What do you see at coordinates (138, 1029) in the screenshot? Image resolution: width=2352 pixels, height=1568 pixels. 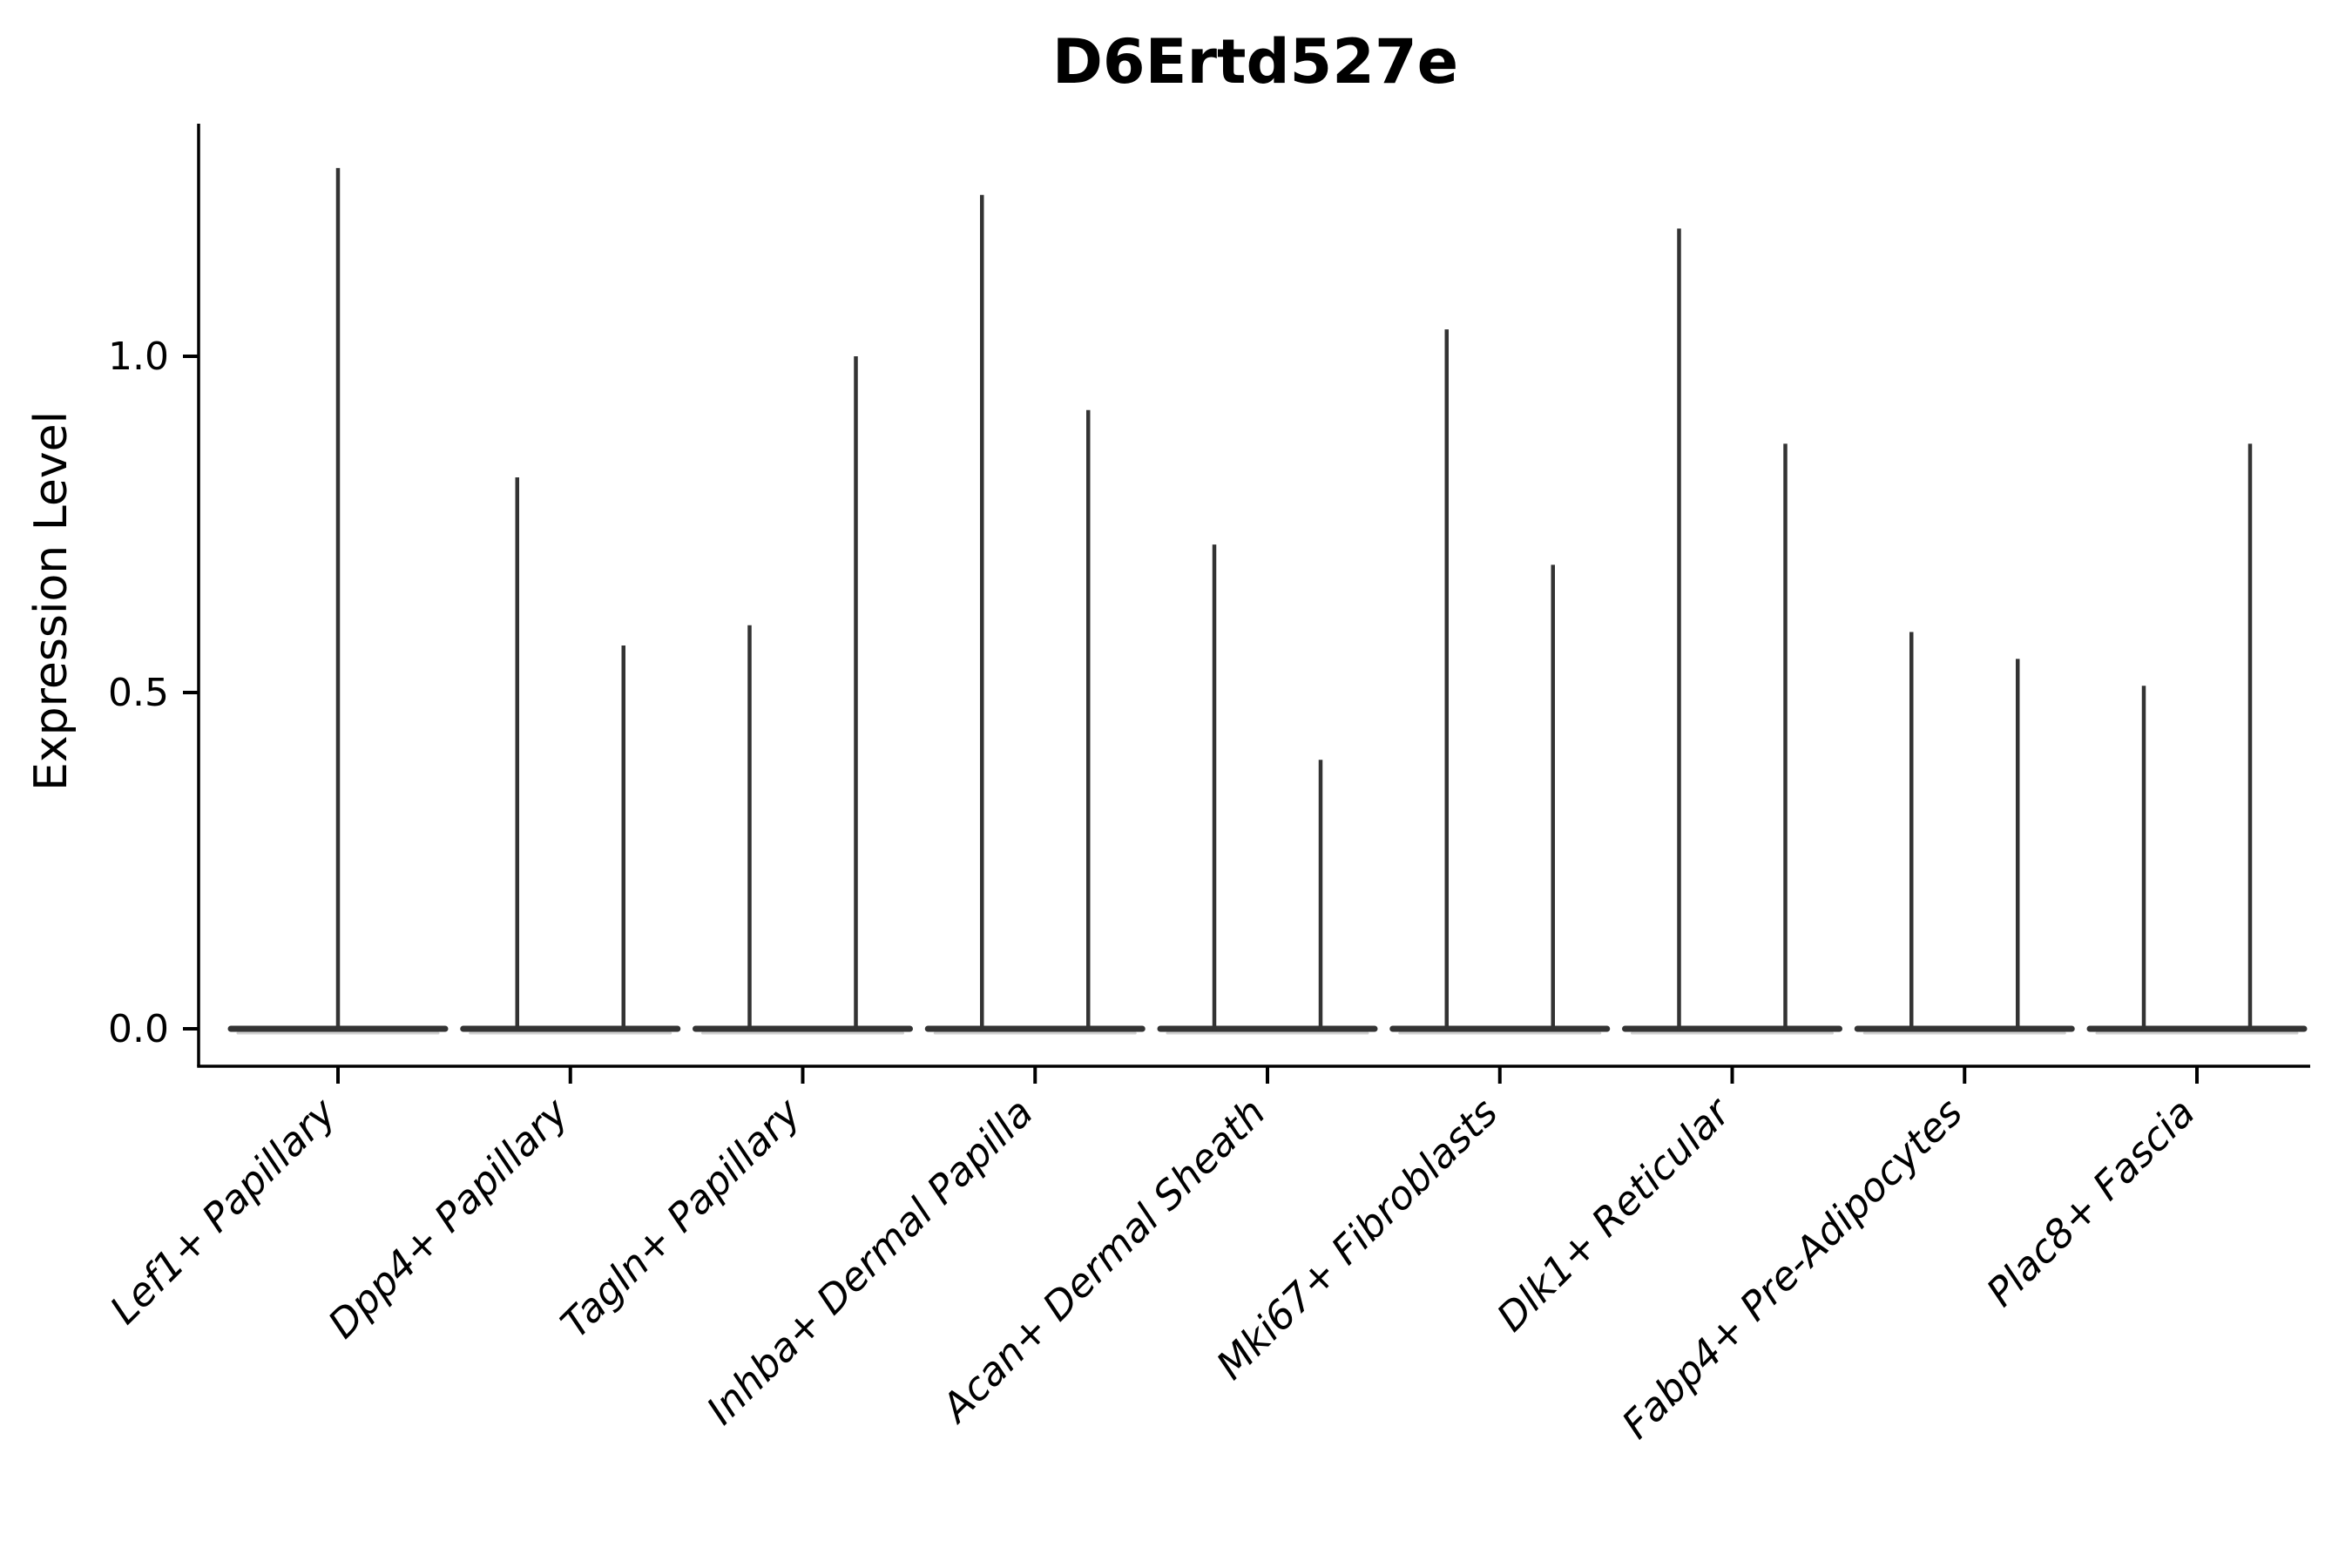 I see `y-tick-label: 0.0` at bounding box center [138, 1029].